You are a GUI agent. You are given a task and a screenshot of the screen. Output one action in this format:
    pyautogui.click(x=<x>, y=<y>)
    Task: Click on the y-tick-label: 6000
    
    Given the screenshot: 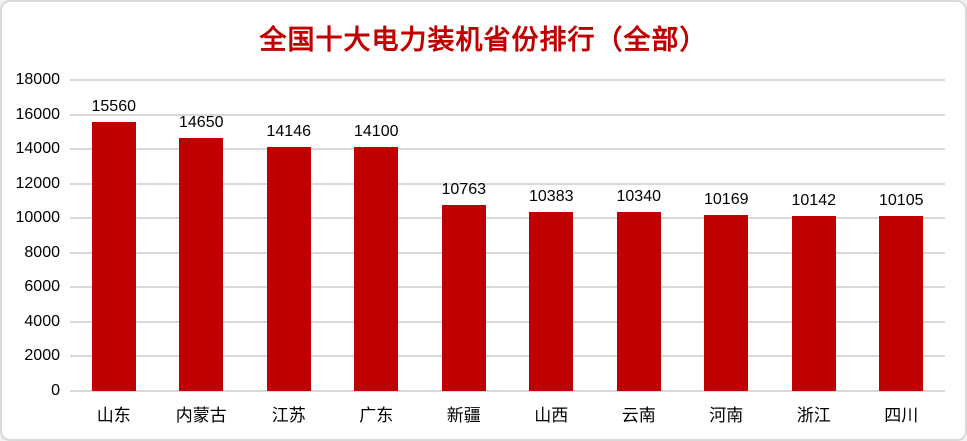 What is the action you would take?
    pyautogui.click(x=42, y=287)
    